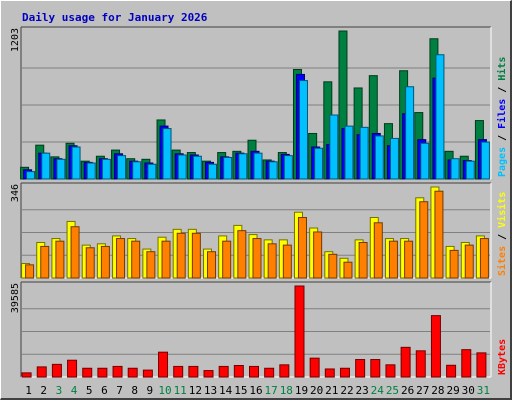 The image size is (512, 401). What do you see at coordinates (89, 390) in the screenshot?
I see `x-tick-label: 5` at bounding box center [89, 390].